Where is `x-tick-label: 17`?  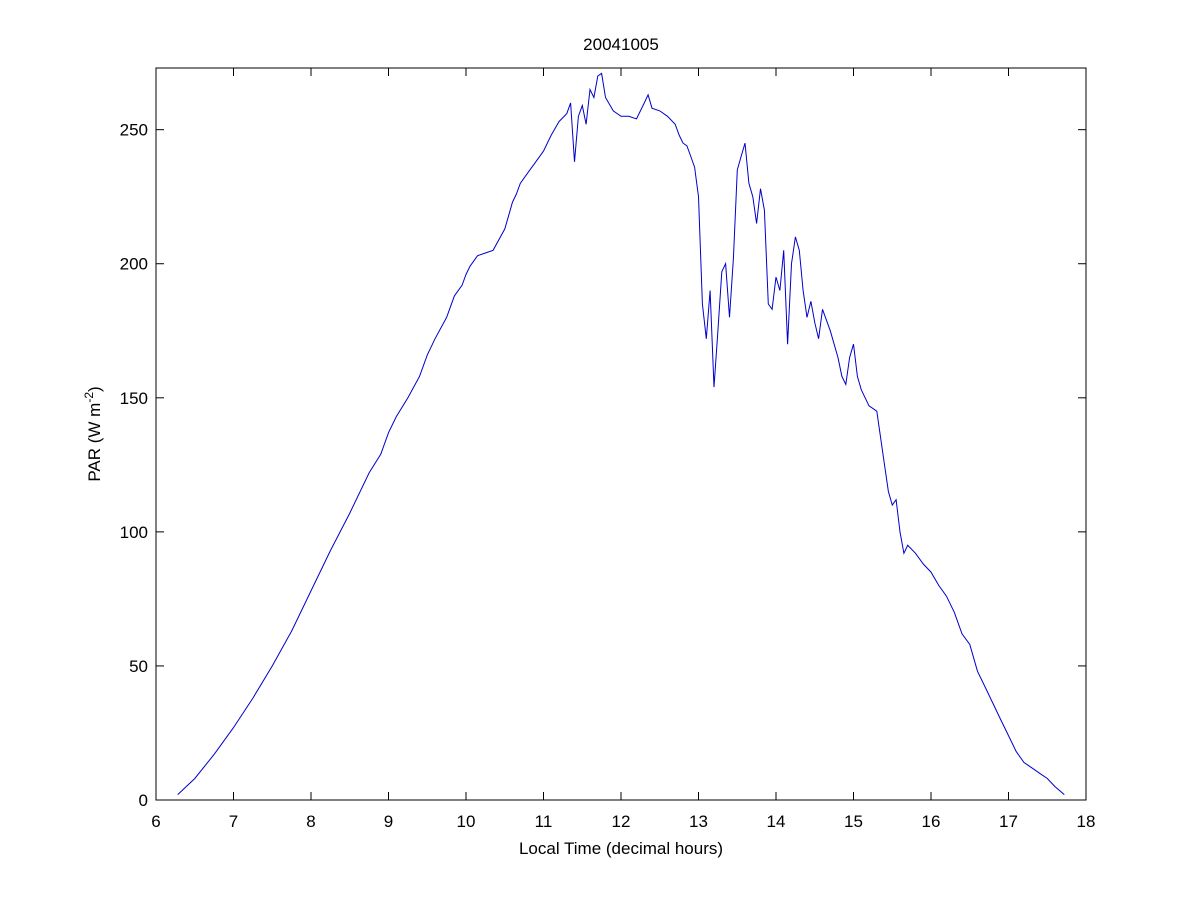 x-tick-label: 17 is located at coordinates (1008, 821).